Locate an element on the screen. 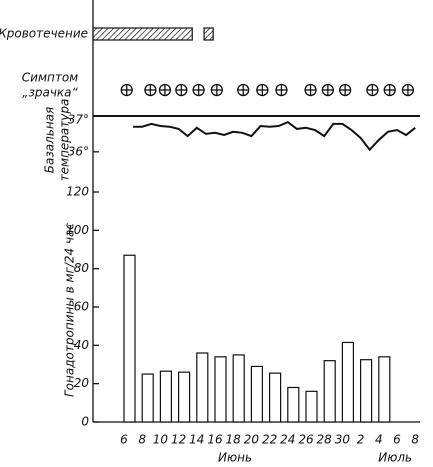  temperature-label: Базальная is located at coordinates (50, 140).